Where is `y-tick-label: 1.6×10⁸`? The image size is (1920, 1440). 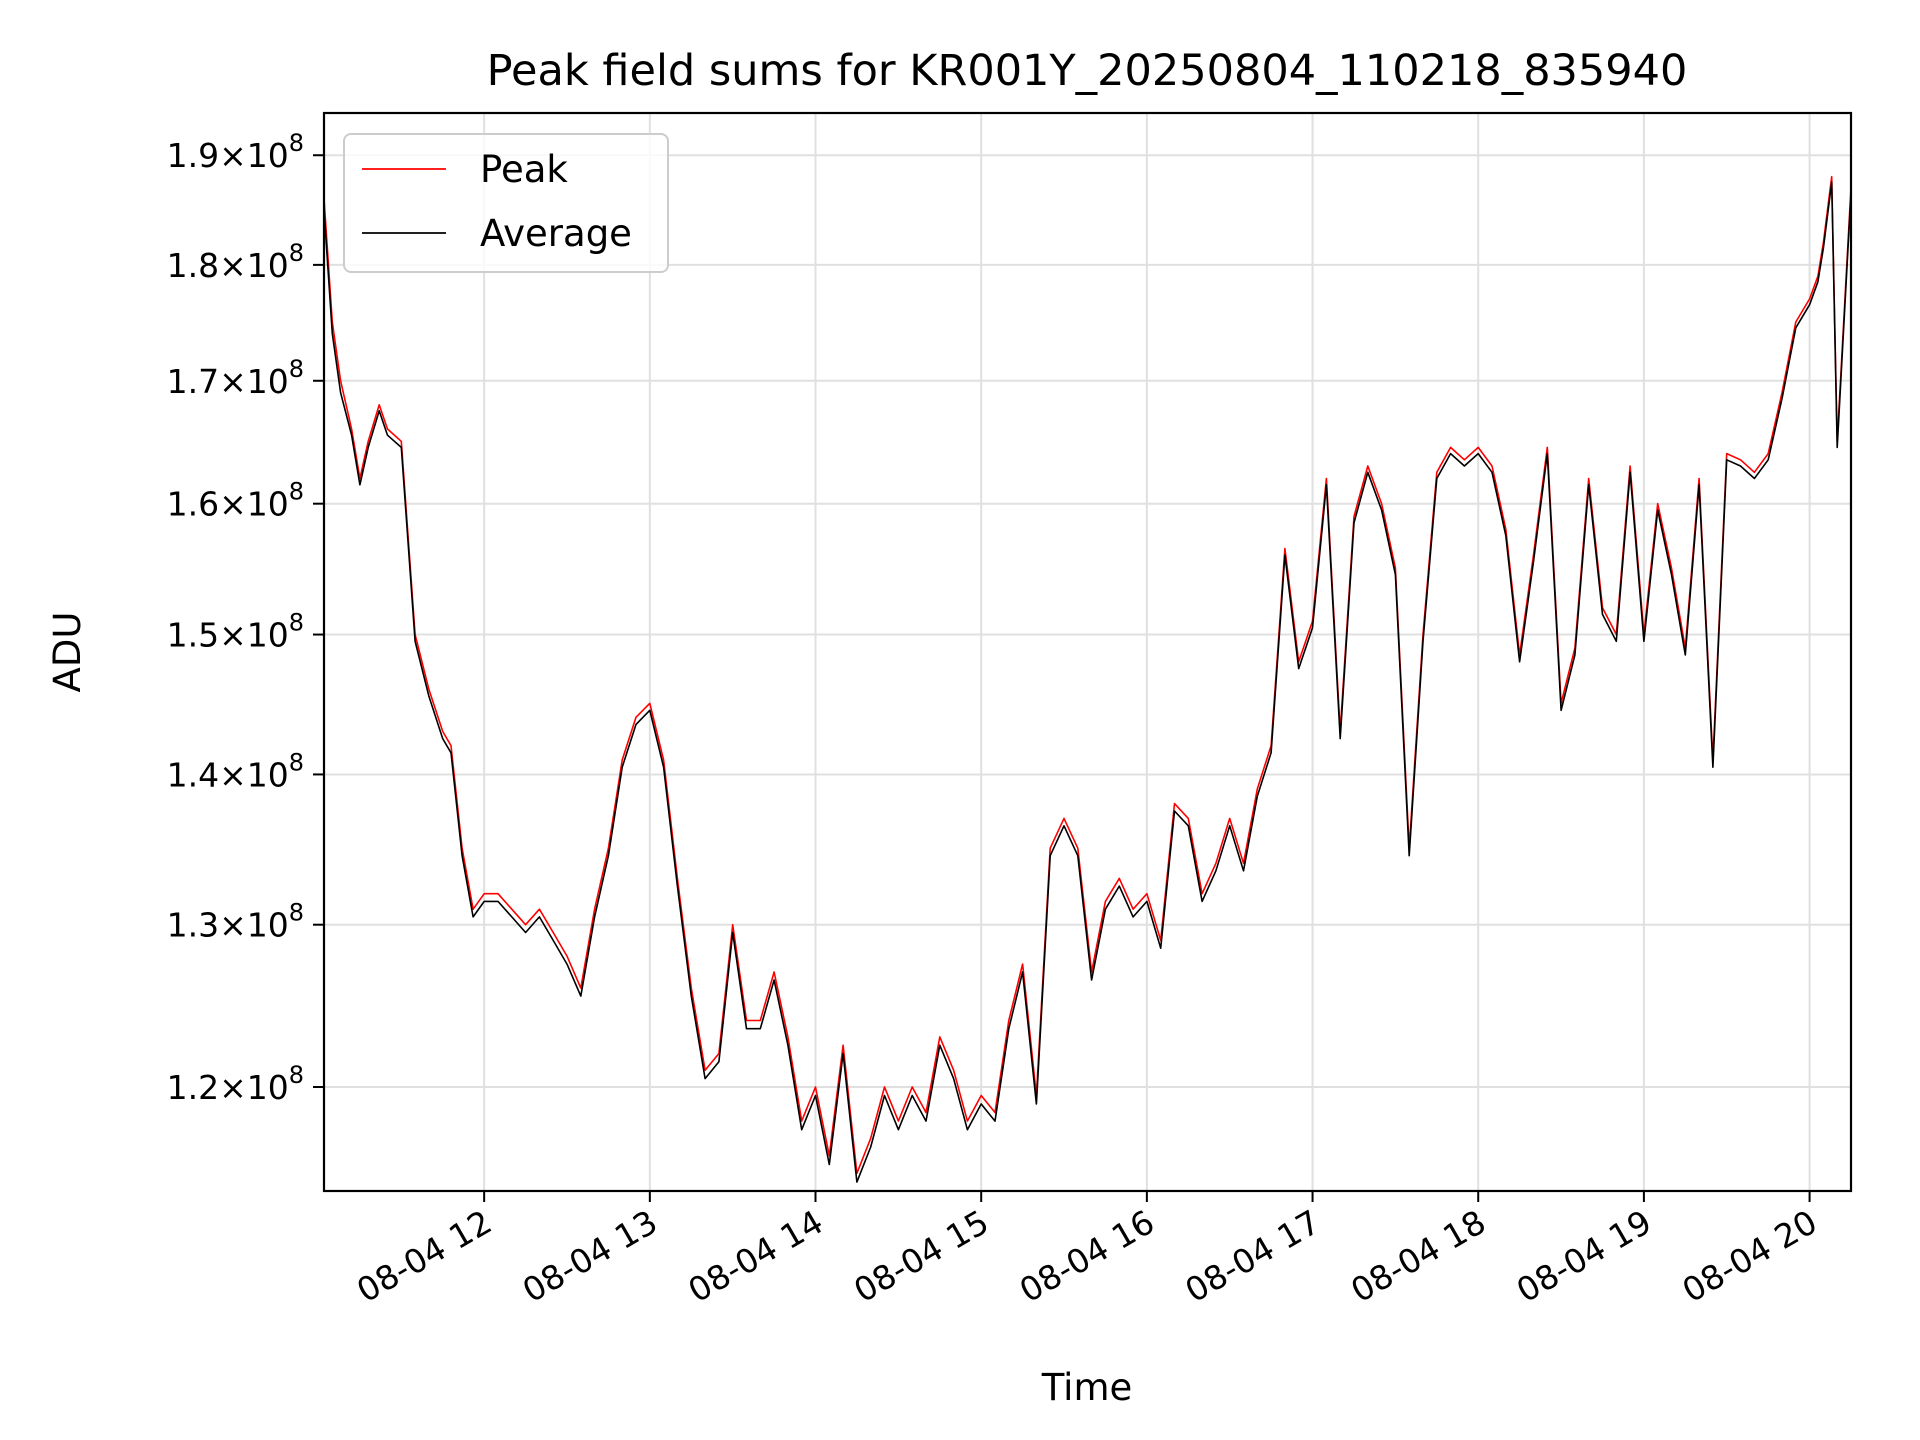
y-tick-label: 1.6×10⁸ is located at coordinates (235, 501).